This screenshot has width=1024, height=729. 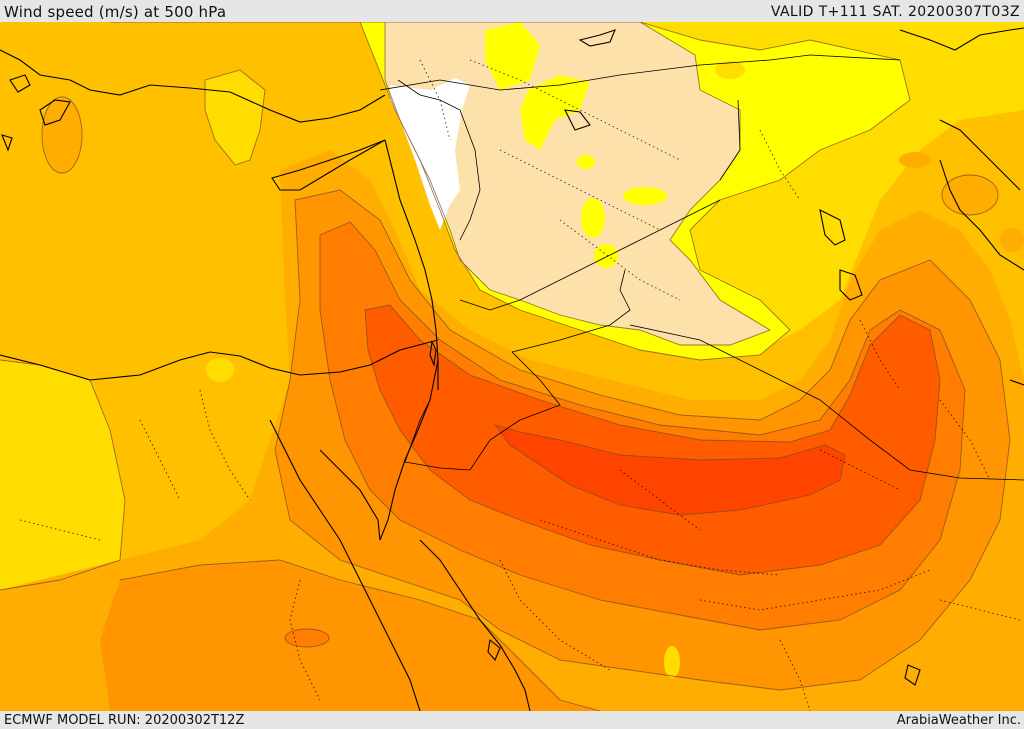 What do you see at coordinates (958, 720) in the screenshot?
I see `credit-label: ArabiaWeather Inc.` at bounding box center [958, 720].